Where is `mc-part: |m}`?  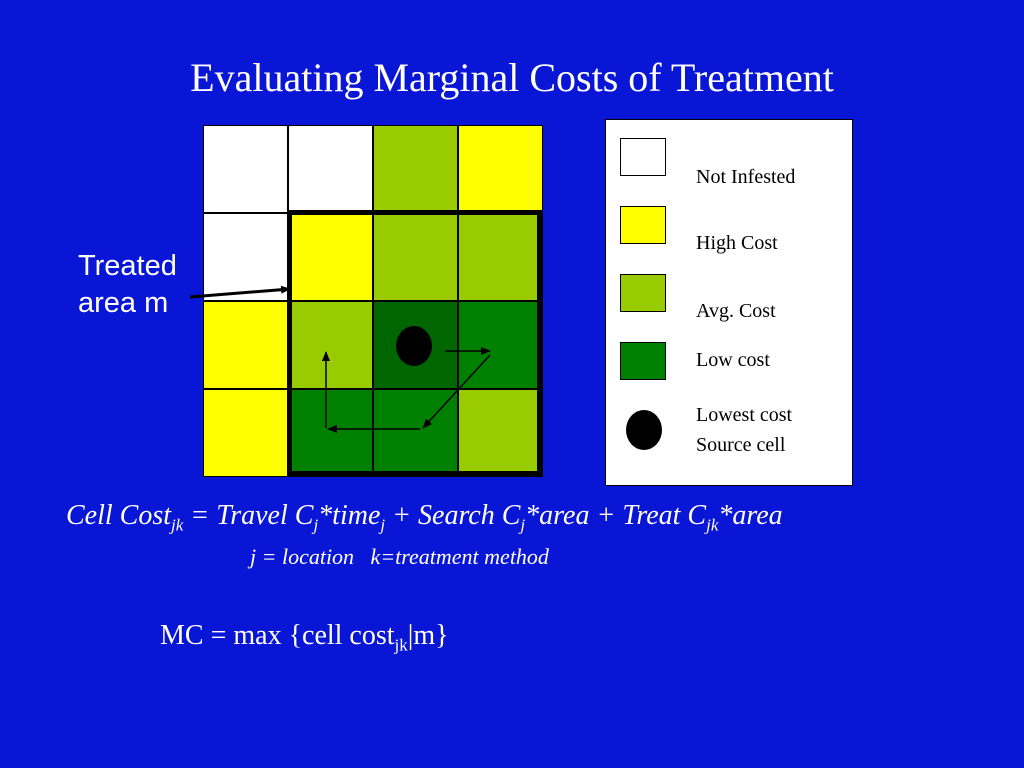 mc-part: |m} is located at coordinates (428, 635).